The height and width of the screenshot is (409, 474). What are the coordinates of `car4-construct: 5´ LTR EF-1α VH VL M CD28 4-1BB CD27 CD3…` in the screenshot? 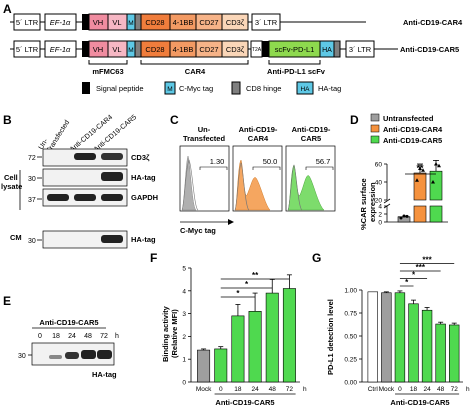 It's located at (188, 22).